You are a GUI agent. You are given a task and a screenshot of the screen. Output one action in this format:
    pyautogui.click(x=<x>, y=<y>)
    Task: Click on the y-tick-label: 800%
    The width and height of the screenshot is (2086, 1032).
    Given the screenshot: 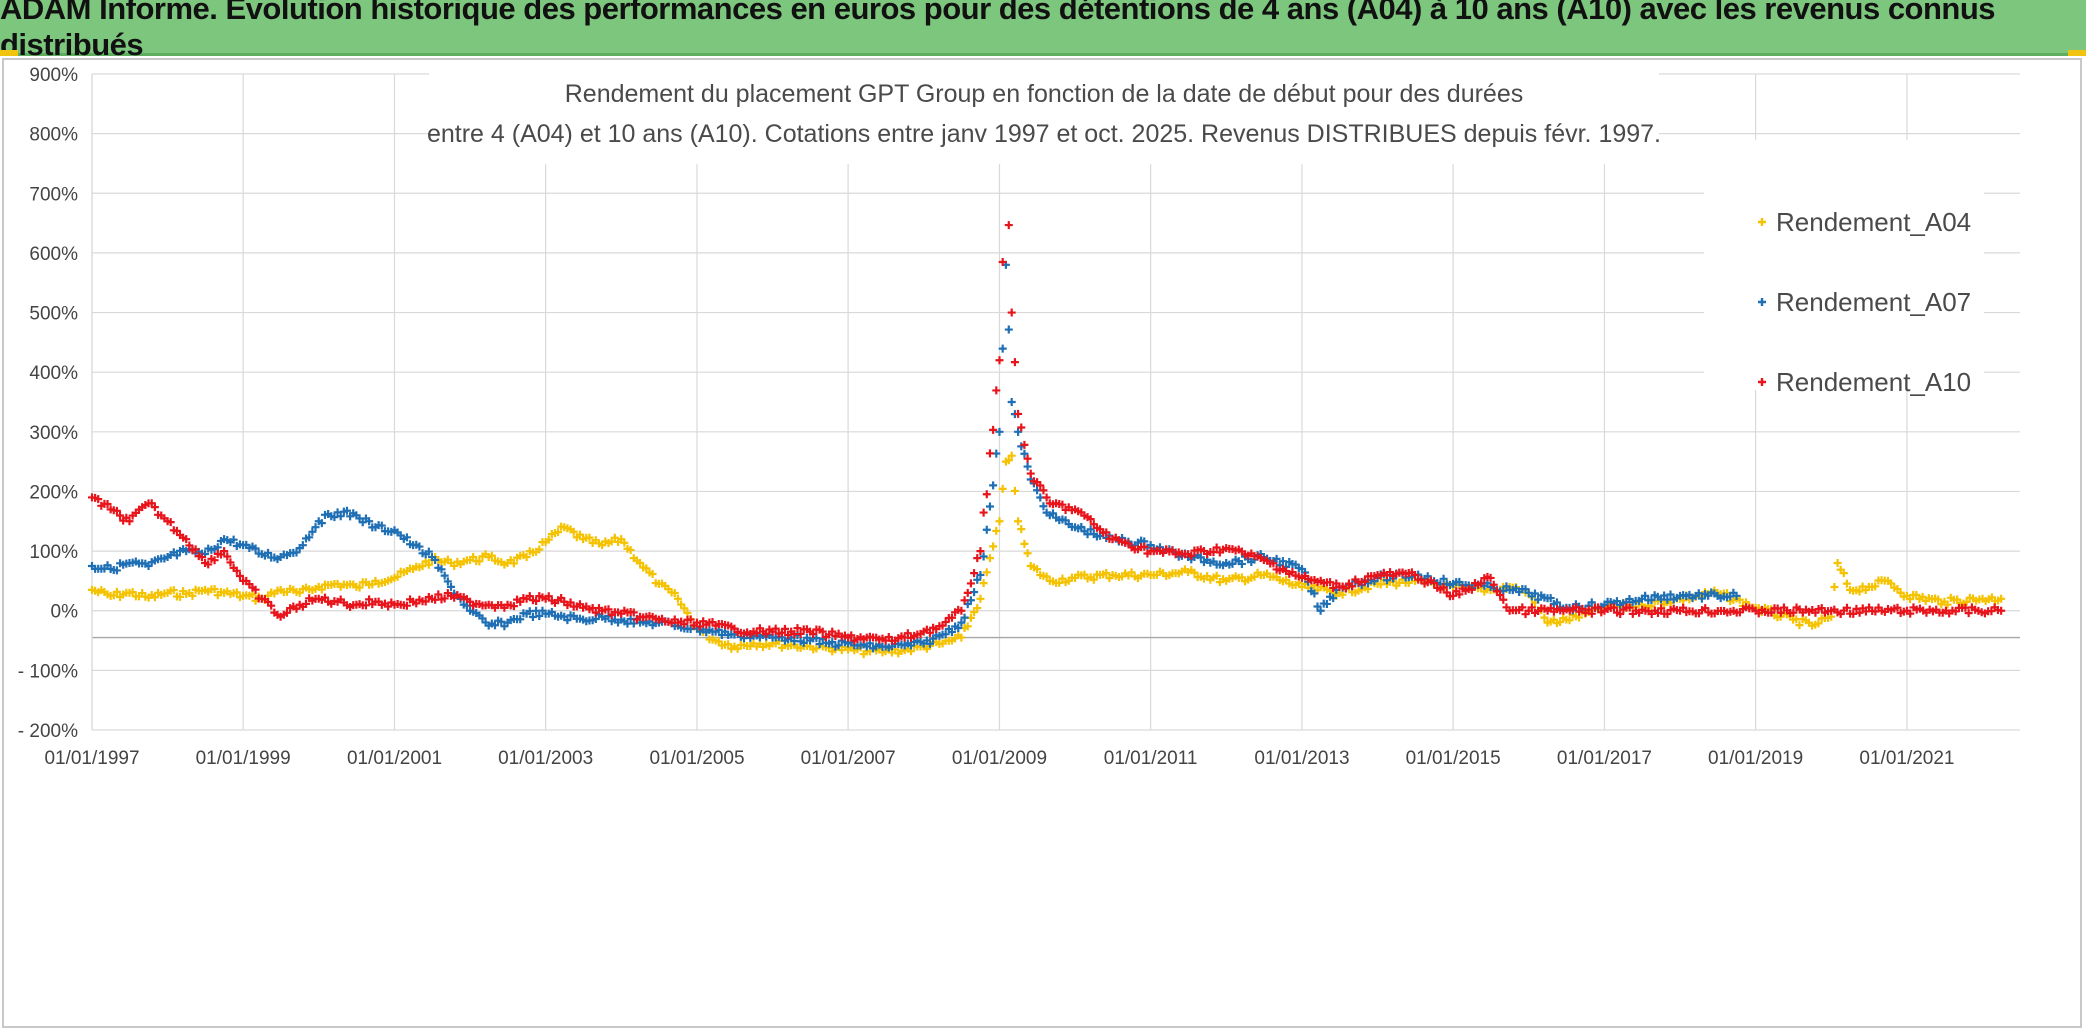 What is the action you would take?
    pyautogui.click(x=53, y=135)
    